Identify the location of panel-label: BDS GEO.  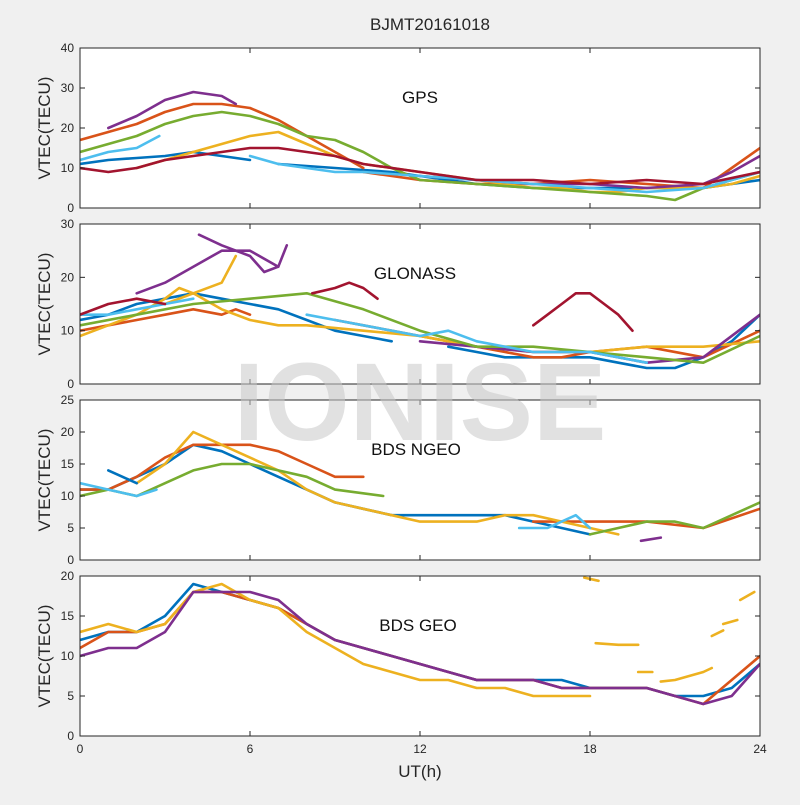
(417, 625).